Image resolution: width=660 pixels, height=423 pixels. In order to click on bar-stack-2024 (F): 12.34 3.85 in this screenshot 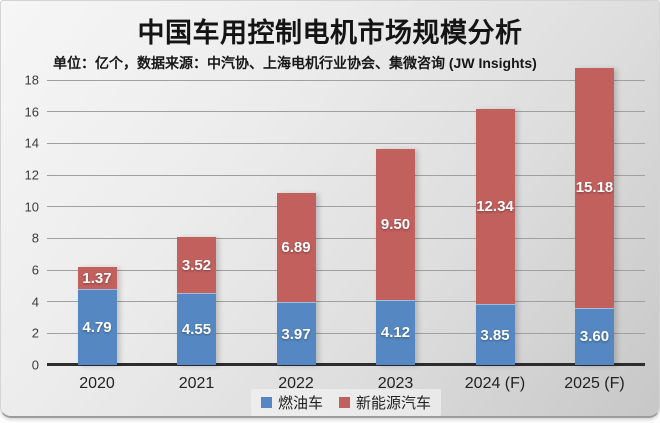, I will do `click(495, 236)`.